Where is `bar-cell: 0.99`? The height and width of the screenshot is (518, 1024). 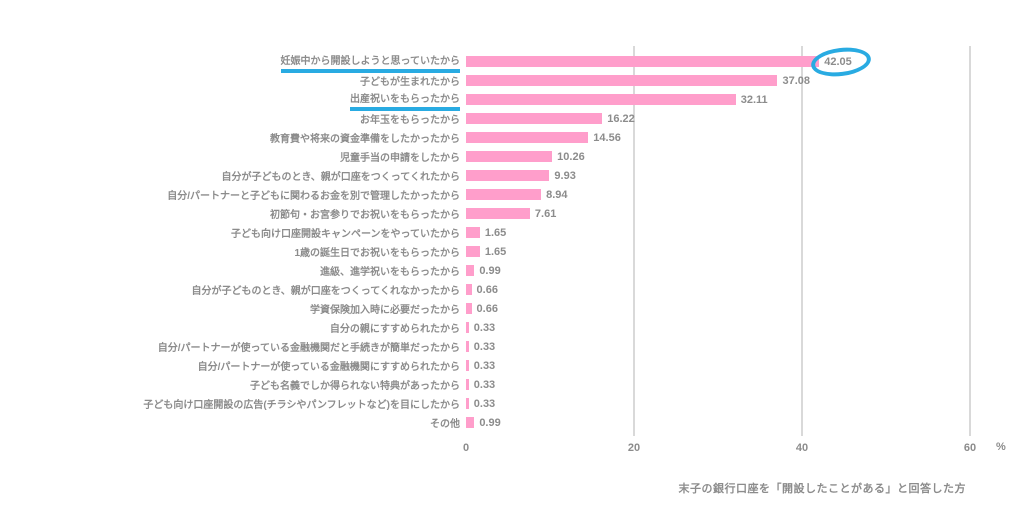 bar-cell: 0.99 is located at coordinates (745, 270).